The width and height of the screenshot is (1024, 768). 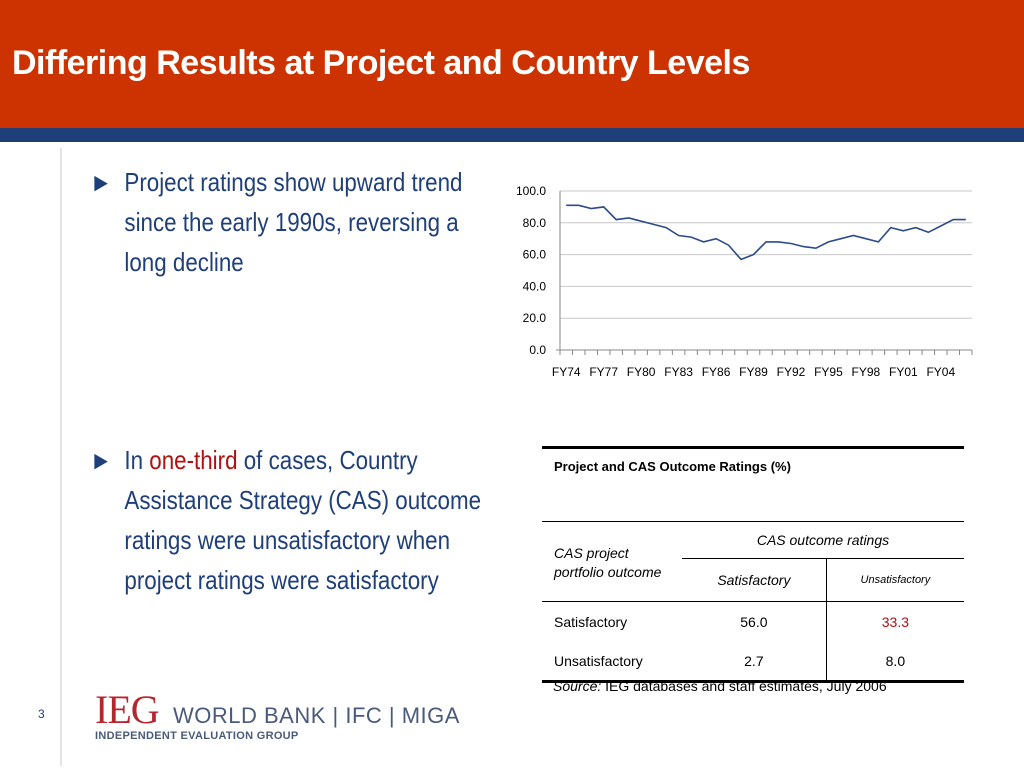 What do you see at coordinates (535, 286) in the screenshot?
I see `y-tick-label: 40.0` at bounding box center [535, 286].